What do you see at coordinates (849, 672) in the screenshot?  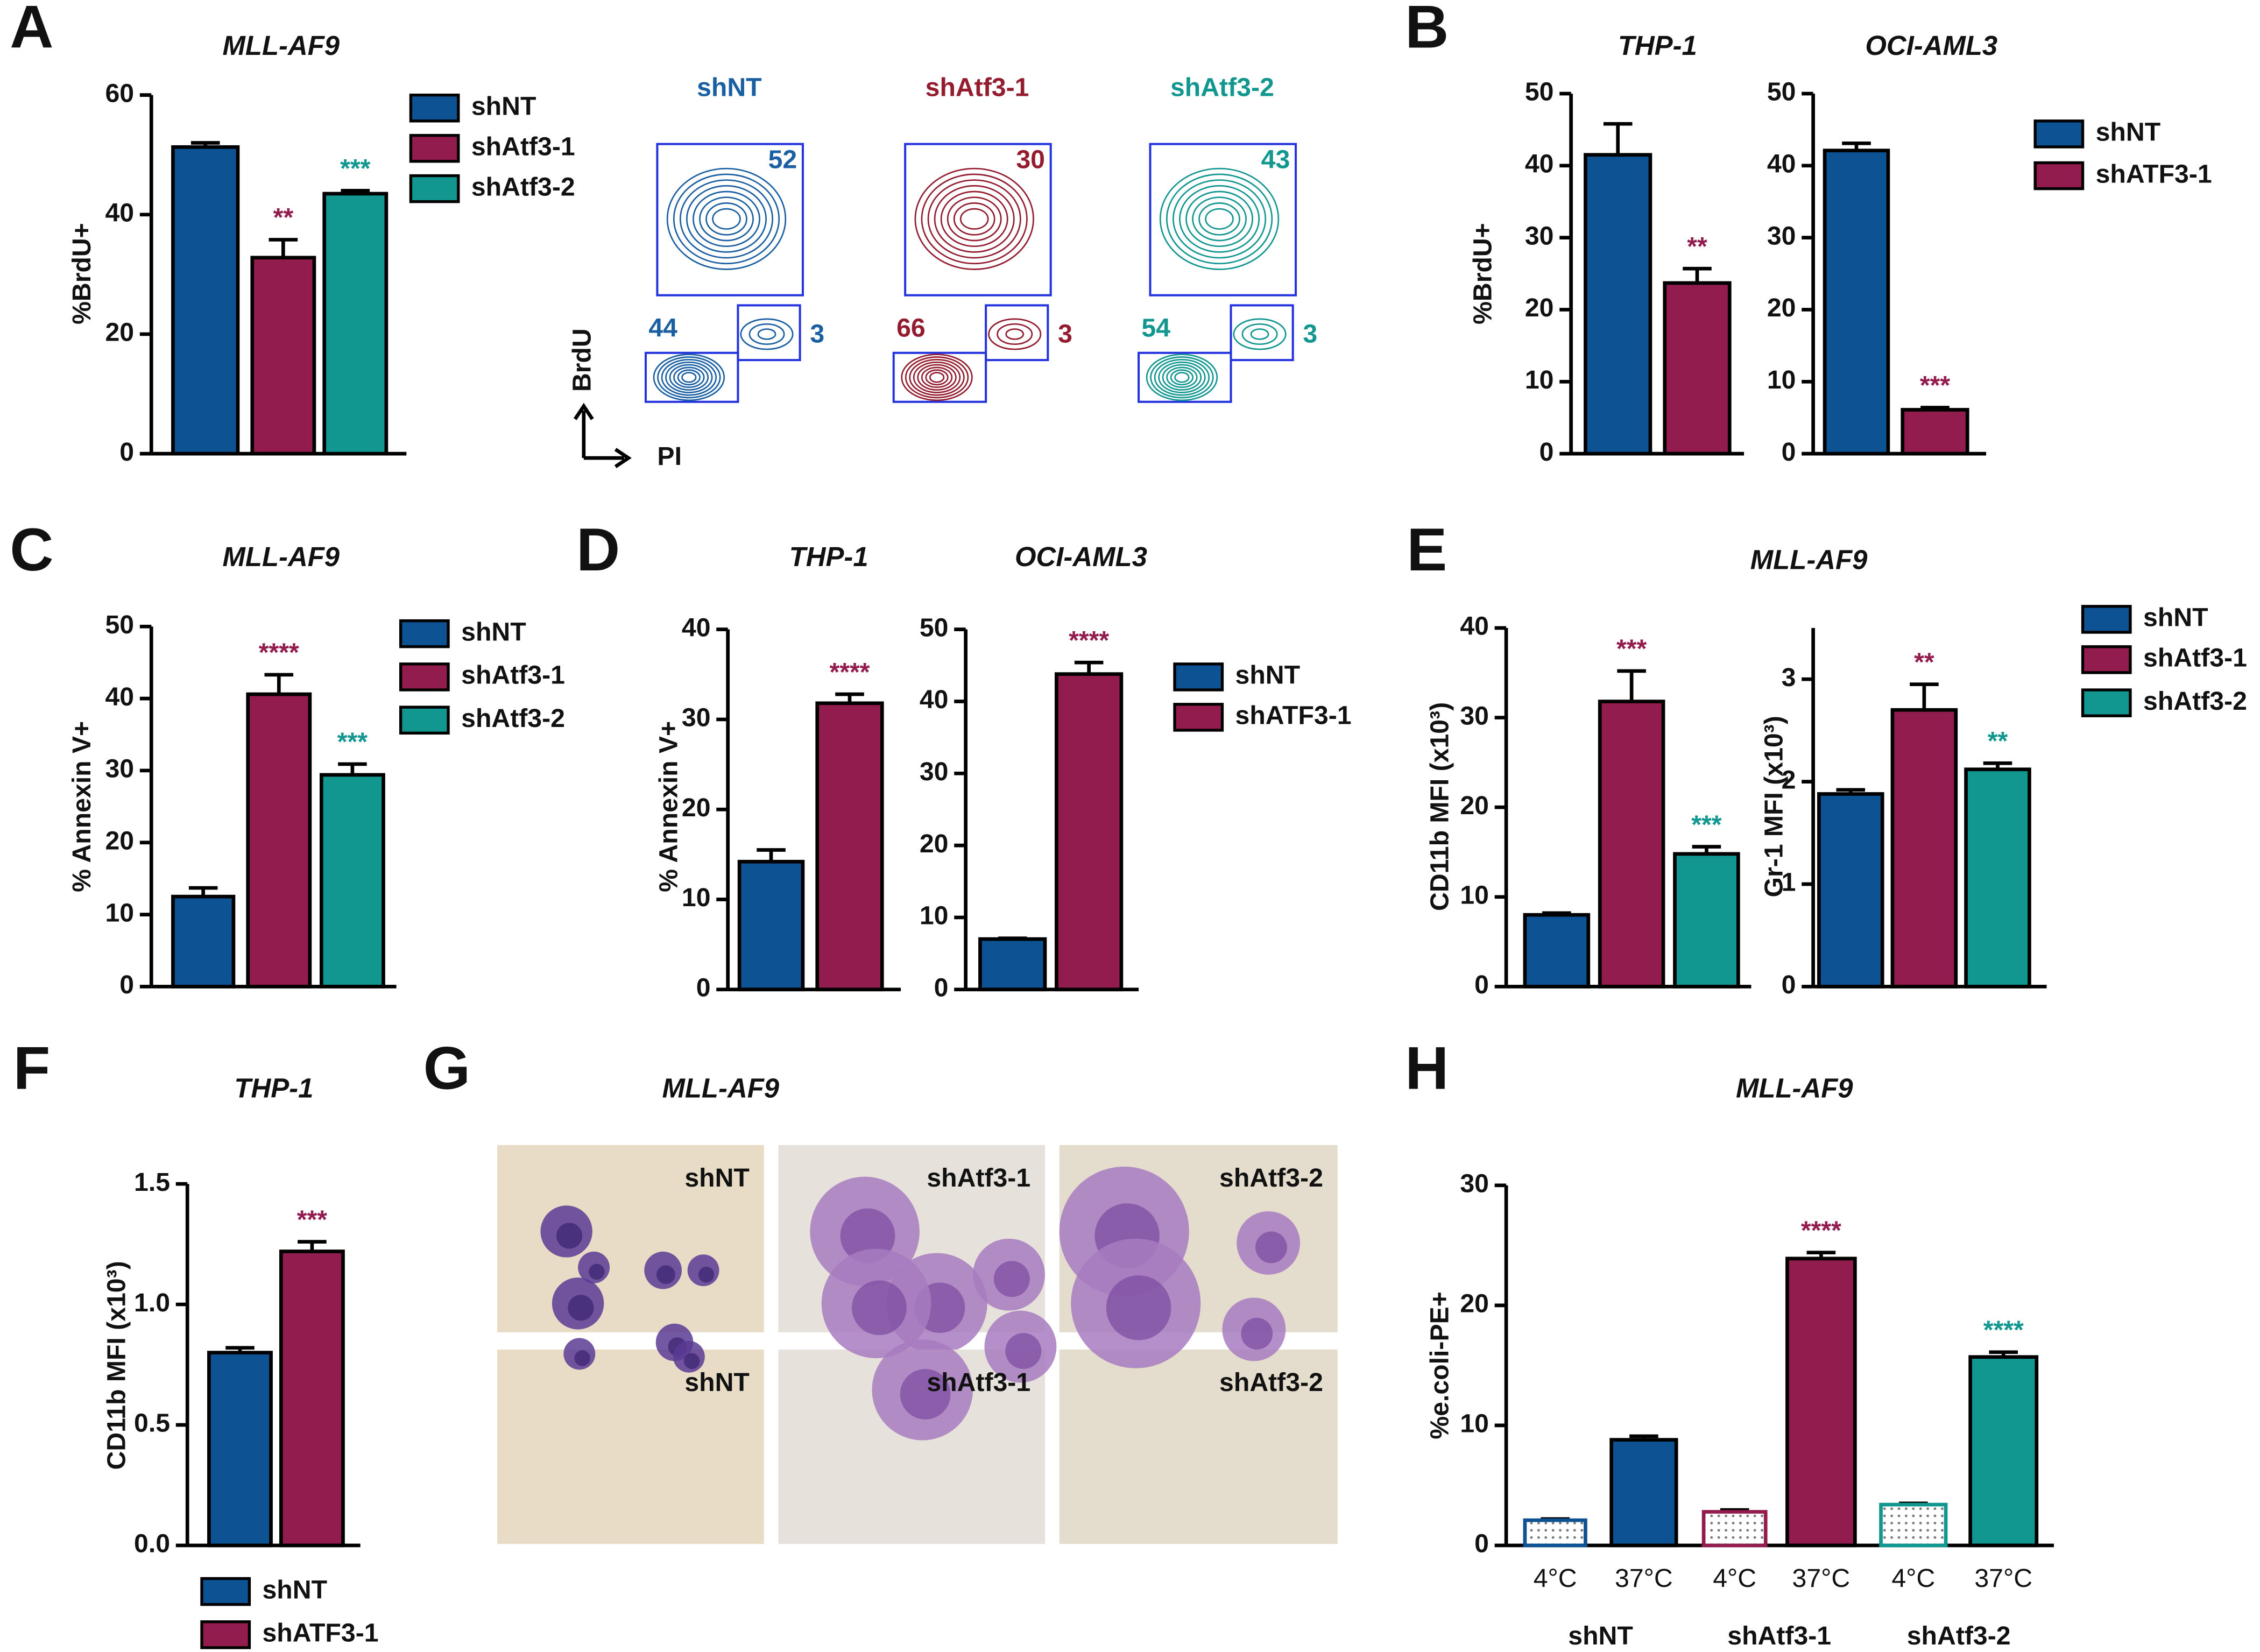 I see `significance: ****` at bounding box center [849, 672].